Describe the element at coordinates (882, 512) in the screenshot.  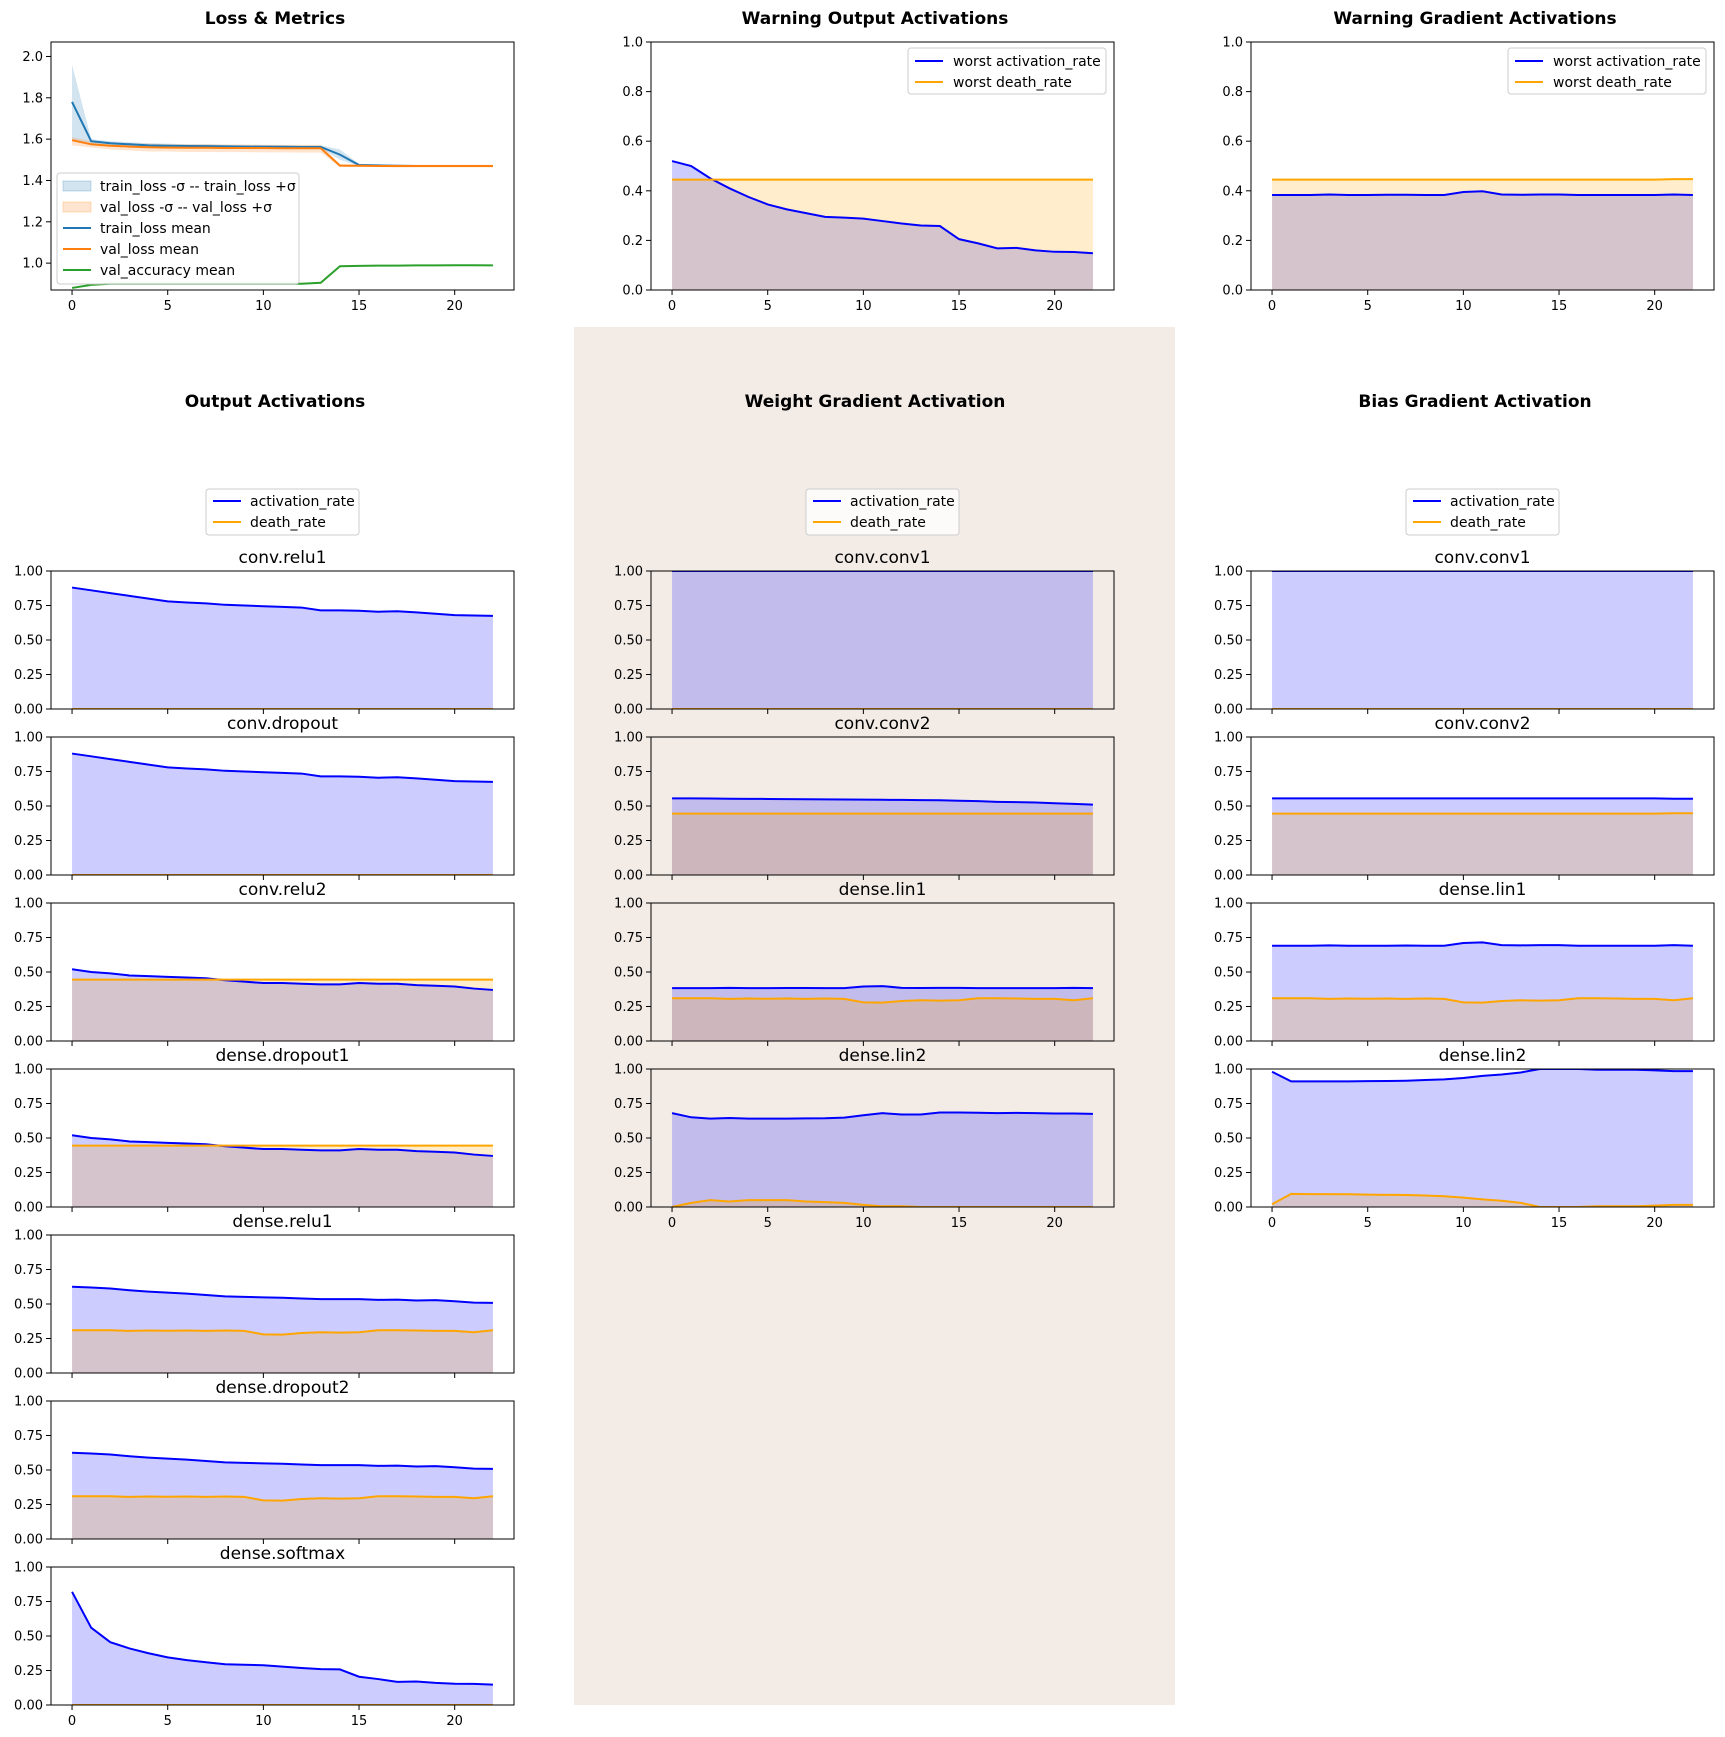
I see `weight-gradient-legend: activation_rate death_rate` at that location.